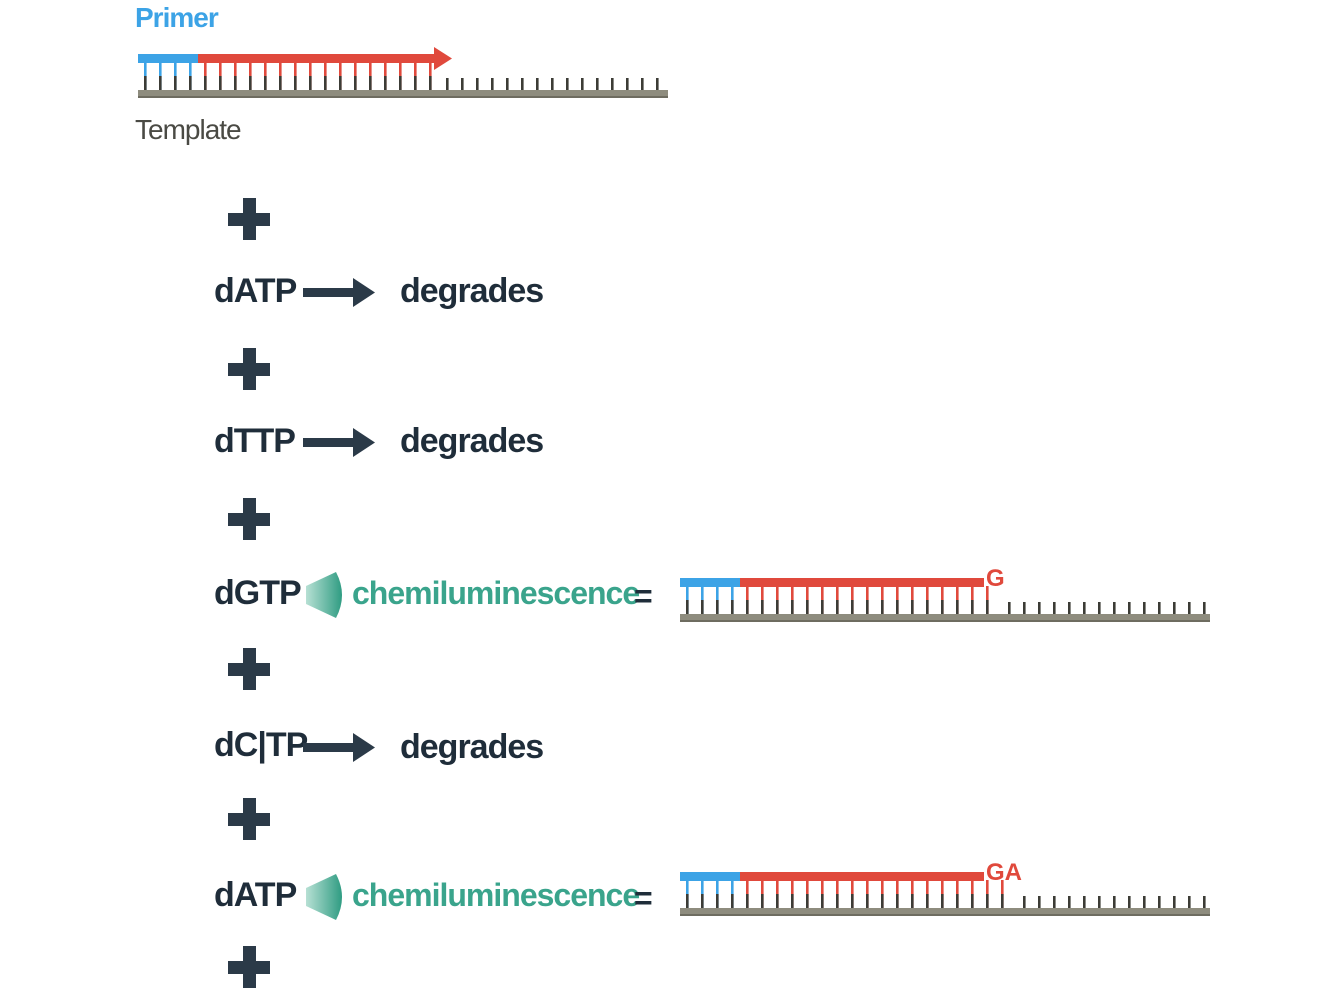 This screenshot has height=1008, width=1344. Describe the element at coordinates (177, 17) in the screenshot. I see `primer-label: Primer` at that location.